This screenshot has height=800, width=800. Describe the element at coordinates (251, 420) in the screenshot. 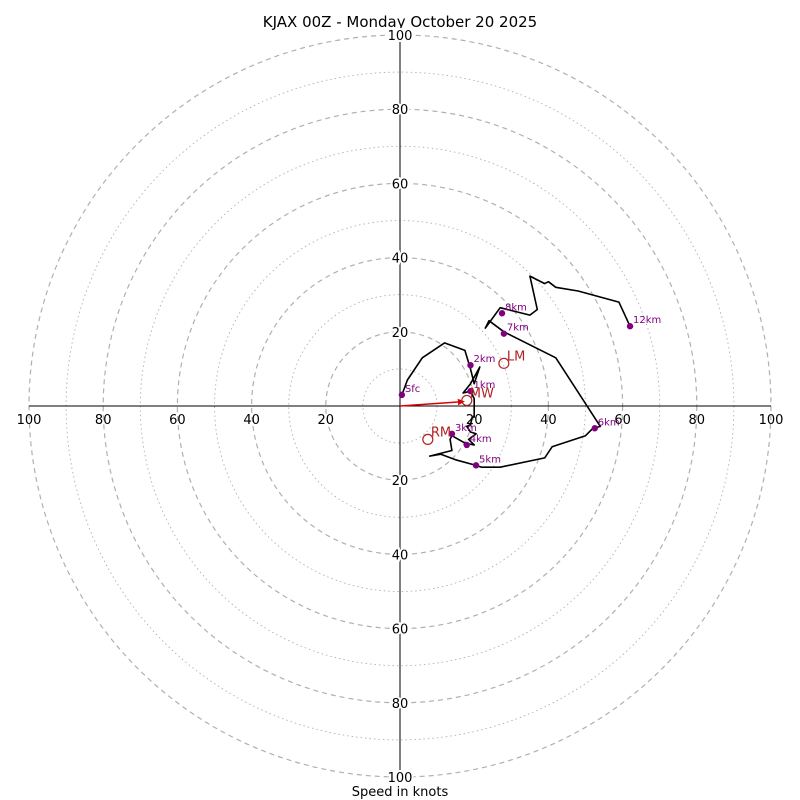

I see `tick-label-left-40: 40` at that location.